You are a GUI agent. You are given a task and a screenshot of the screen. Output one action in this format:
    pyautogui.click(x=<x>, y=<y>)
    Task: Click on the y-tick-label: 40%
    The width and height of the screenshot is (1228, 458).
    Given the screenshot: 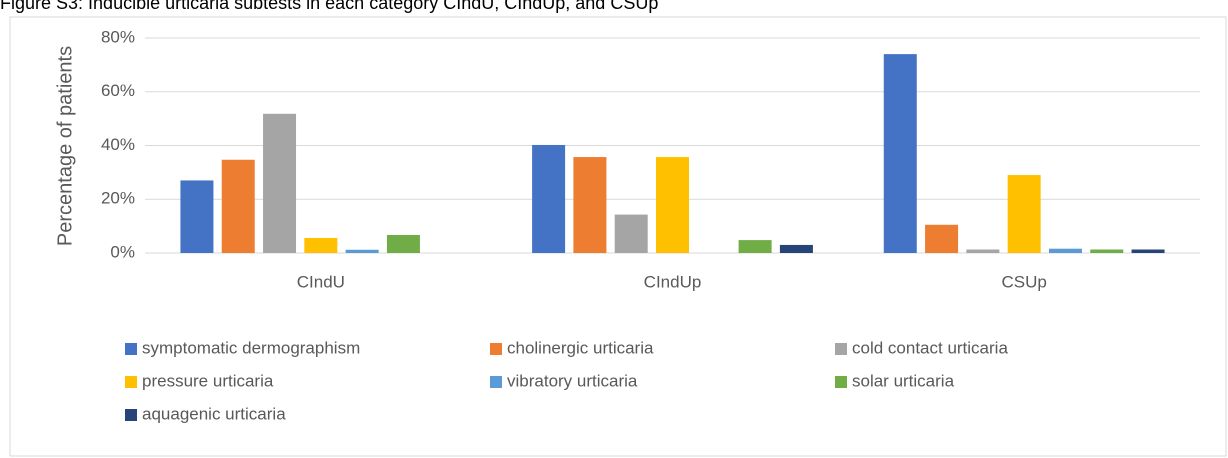 What is the action you would take?
    pyautogui.click(x=118, y=144)
    